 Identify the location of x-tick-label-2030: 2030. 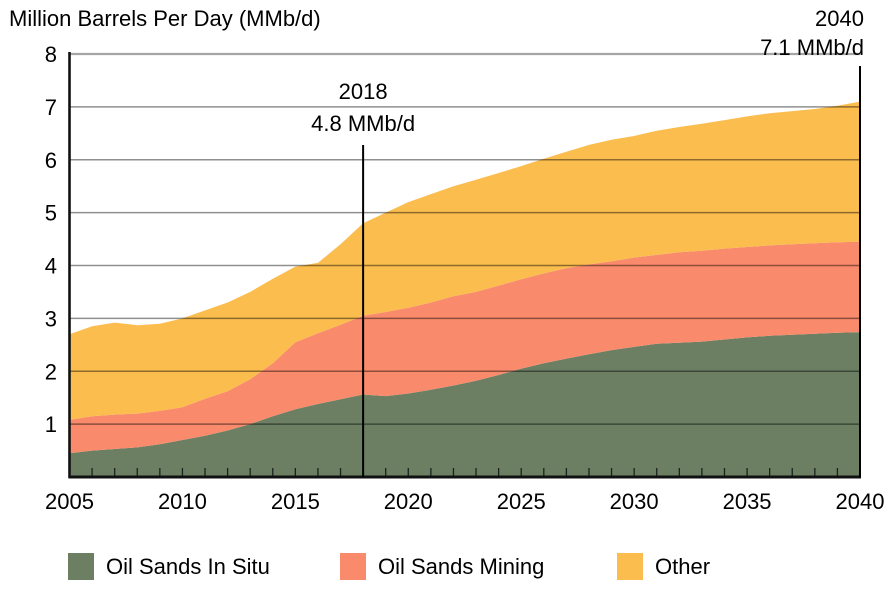
(634, 501).